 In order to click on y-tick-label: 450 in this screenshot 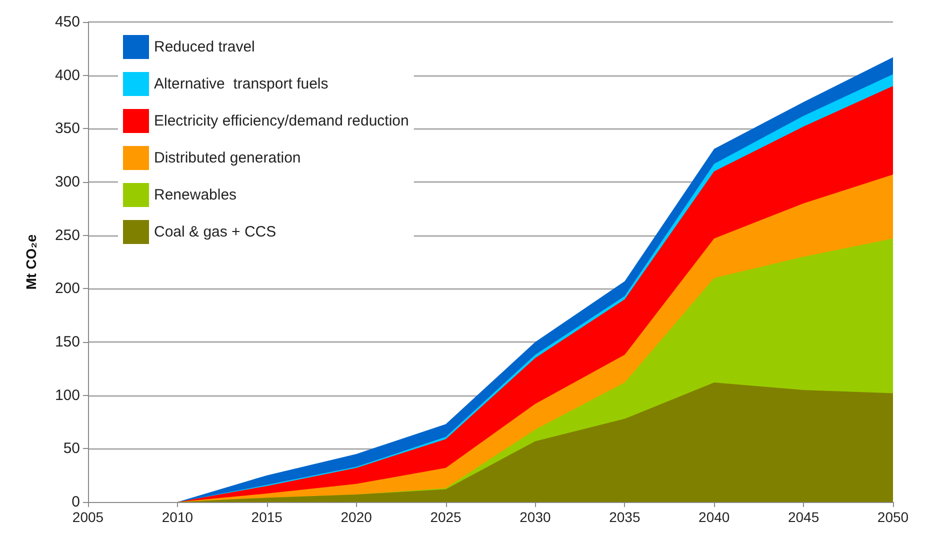, I will do `click(67, 22)`.